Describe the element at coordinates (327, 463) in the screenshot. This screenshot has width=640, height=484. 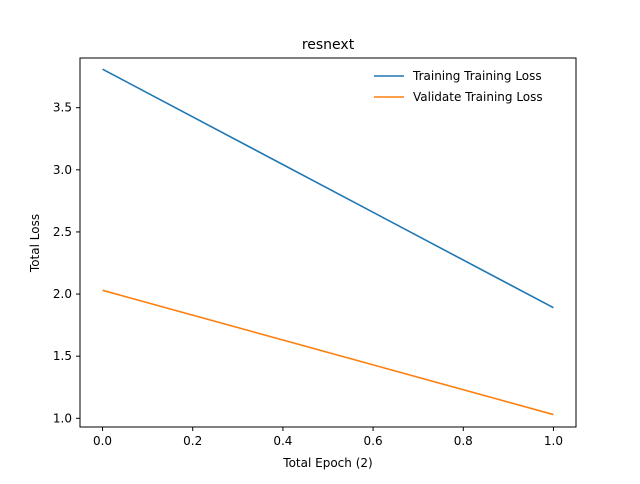
I see `x-axis-label: Total Epoch (2)` at that location.